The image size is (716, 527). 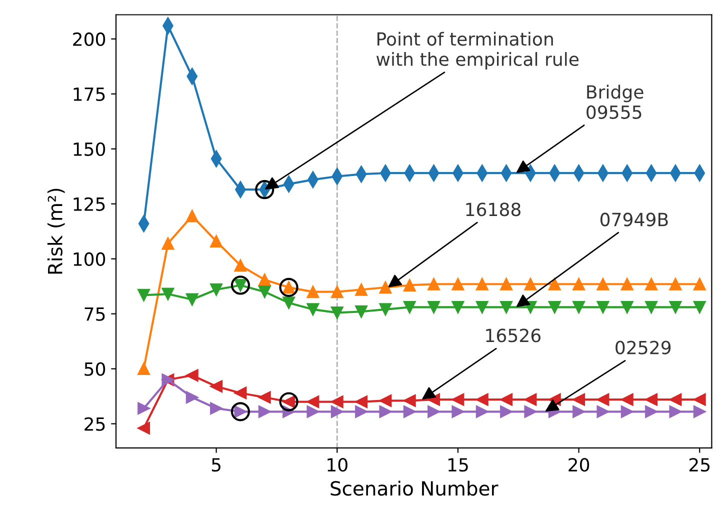 What do you see at coordinates (94, 424) in the screenshot?
I see `y-tick-label: 25` at bounding box center [94, 424].